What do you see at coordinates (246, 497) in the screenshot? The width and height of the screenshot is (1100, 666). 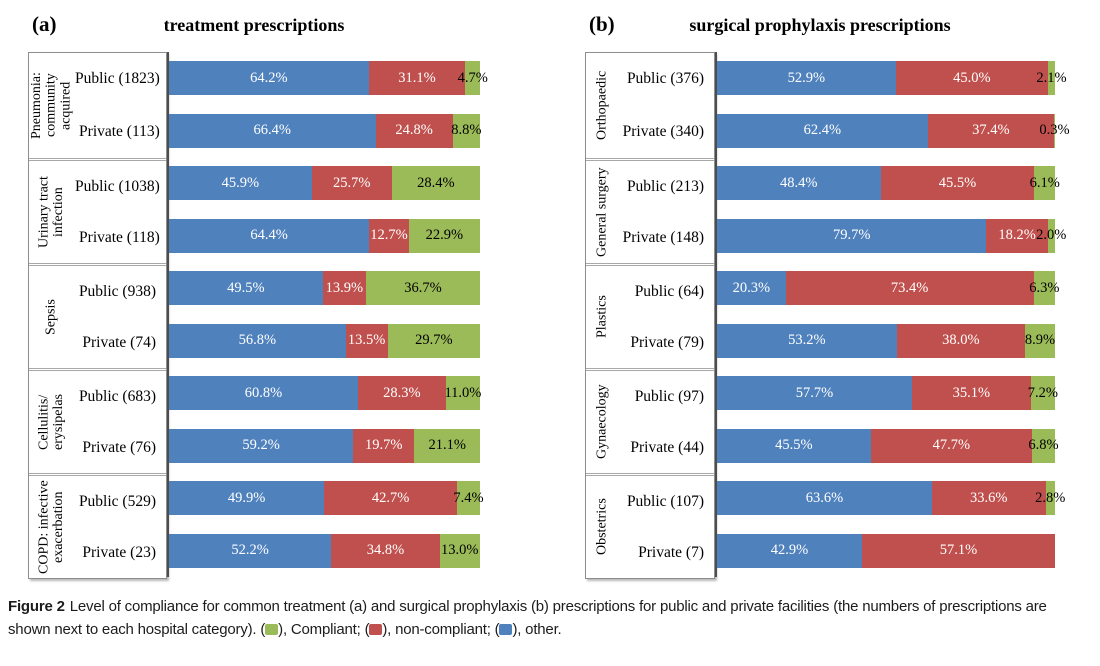 I see `segment-value: 49.9%` at bounding box center [246, 497].